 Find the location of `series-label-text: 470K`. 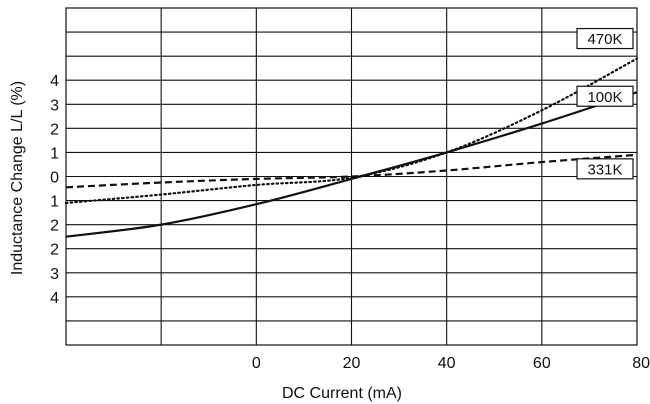

series-label-text: 470K is located at coordinates (604, 39).